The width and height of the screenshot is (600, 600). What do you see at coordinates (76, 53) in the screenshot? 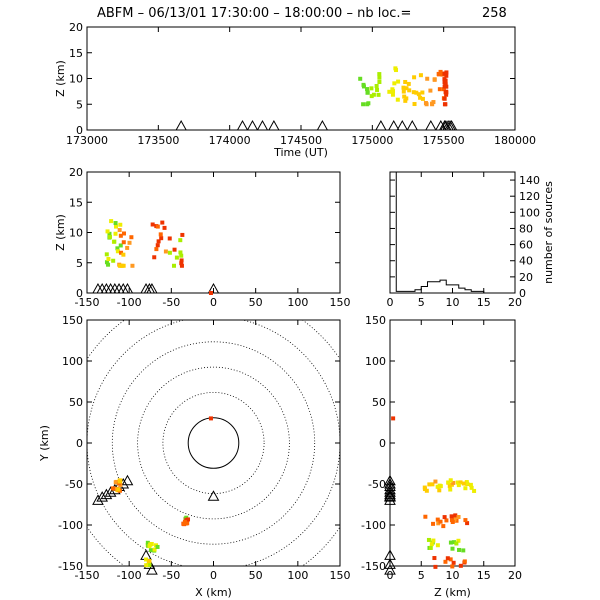
I see `y-tick-label: 15` at bounding box center [76, 53].